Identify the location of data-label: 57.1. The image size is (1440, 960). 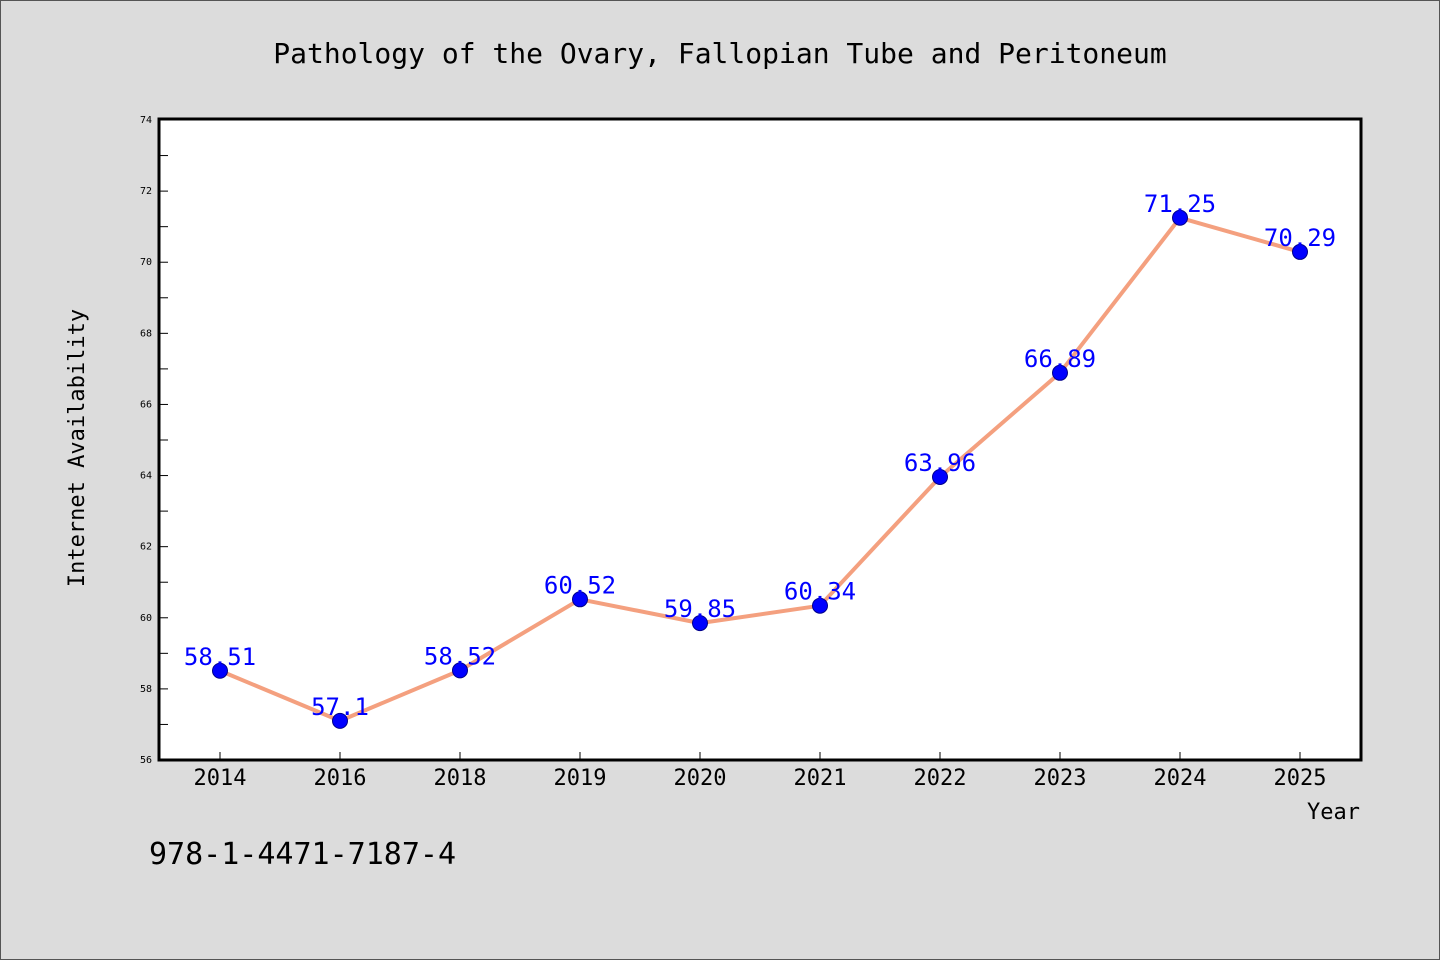
(340, 707).